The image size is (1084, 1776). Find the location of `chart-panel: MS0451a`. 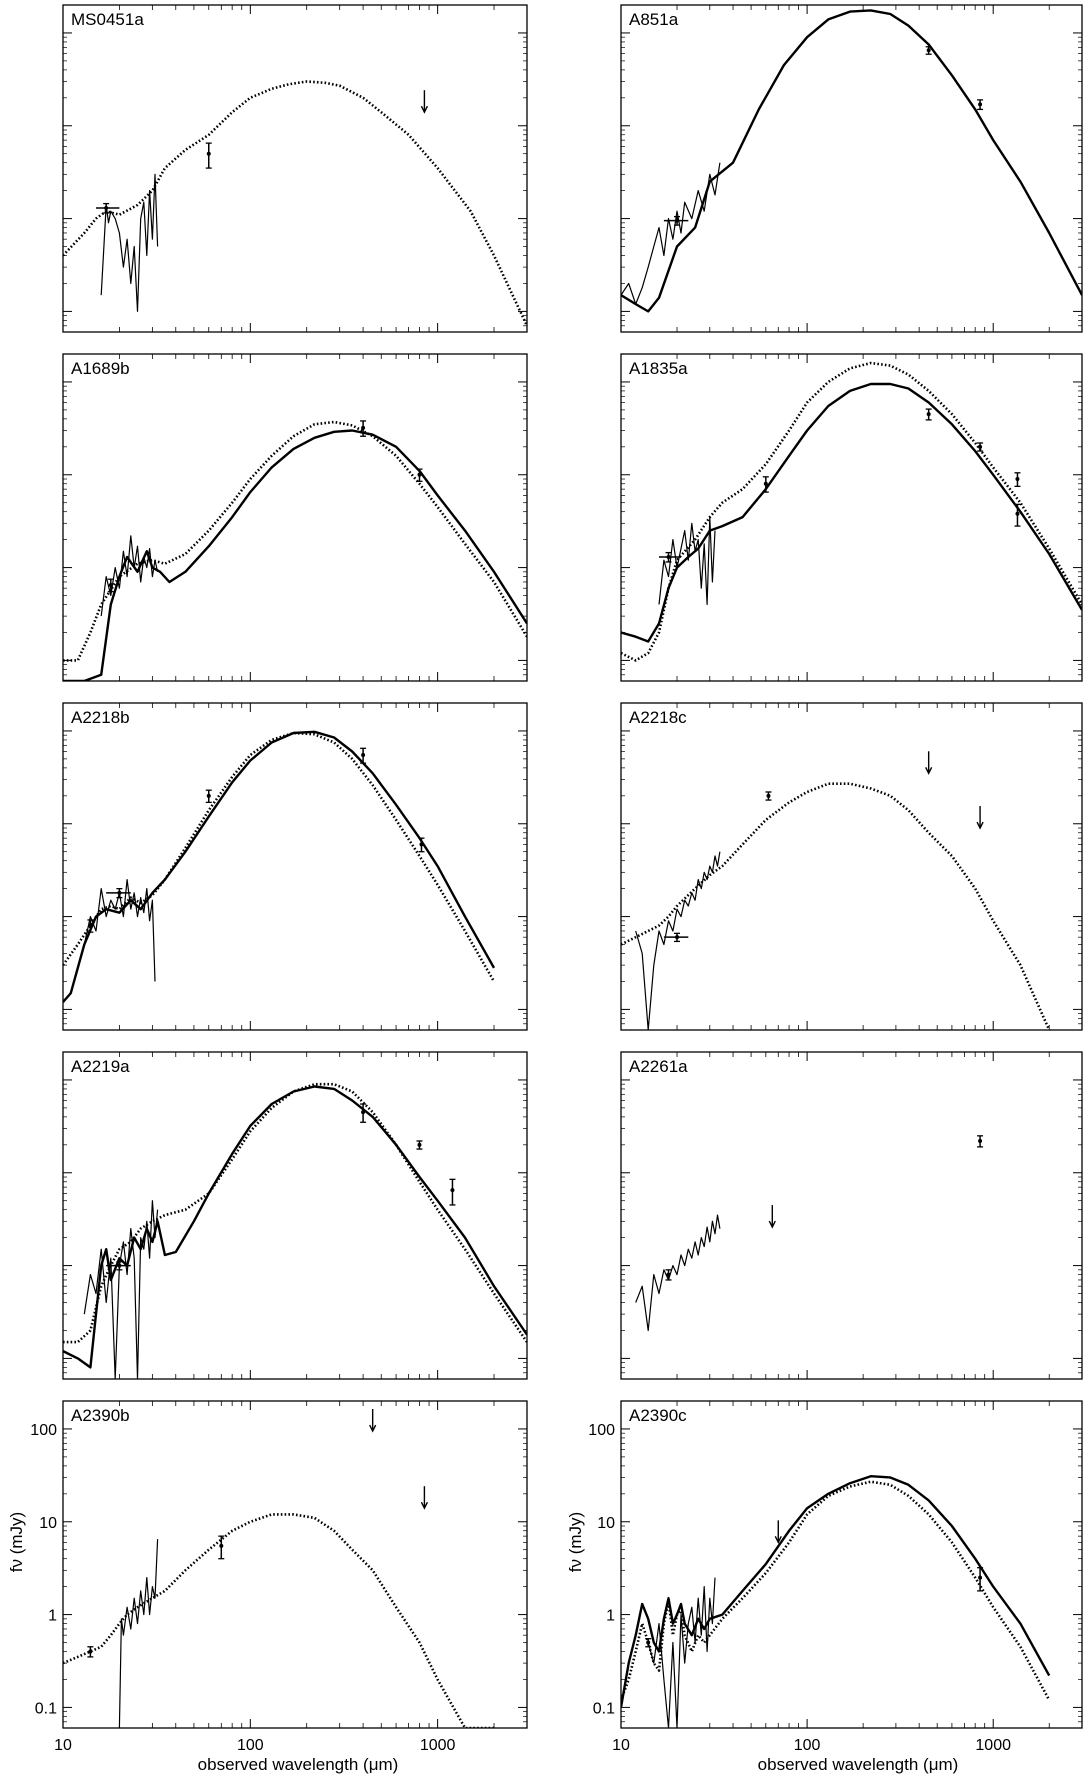

chart-panel: MS0451a is located at coordinates (295, 168).